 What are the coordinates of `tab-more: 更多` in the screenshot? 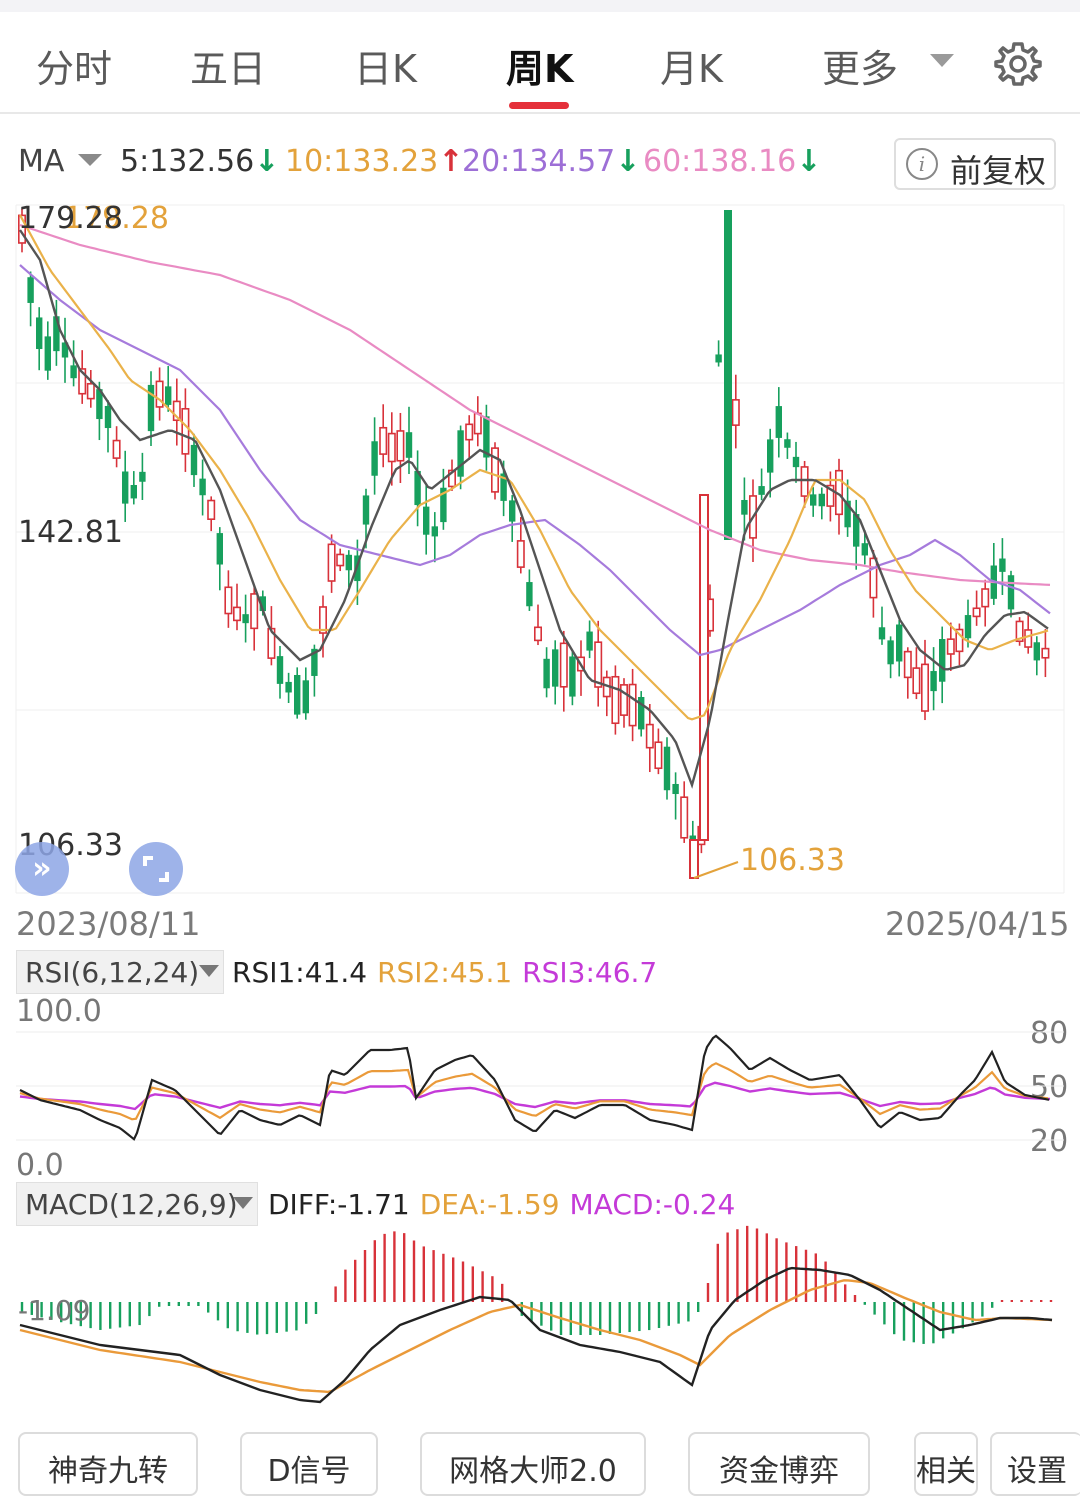 It's located at (860, 69).